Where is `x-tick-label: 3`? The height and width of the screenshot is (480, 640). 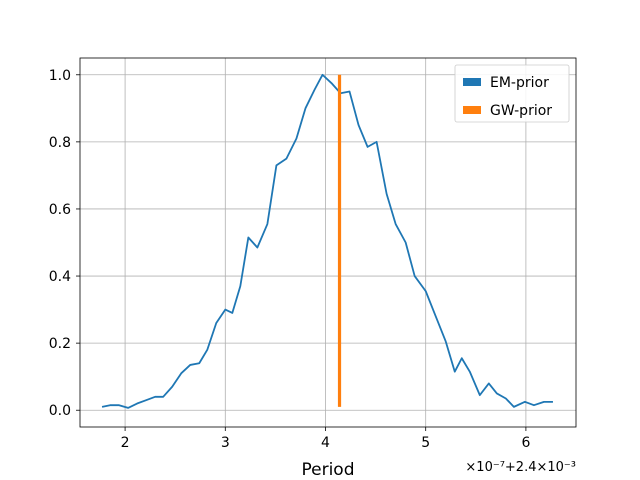 x-tick-label: 3 is located at coordinates (225, 443).